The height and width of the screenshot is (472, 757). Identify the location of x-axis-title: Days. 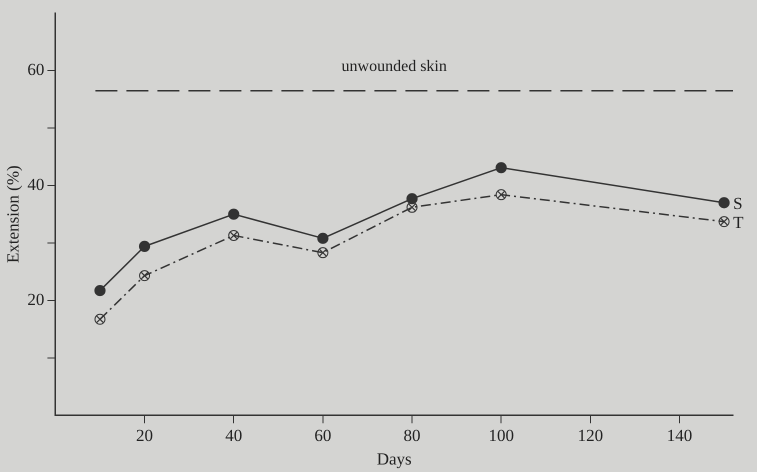
(394, 458).